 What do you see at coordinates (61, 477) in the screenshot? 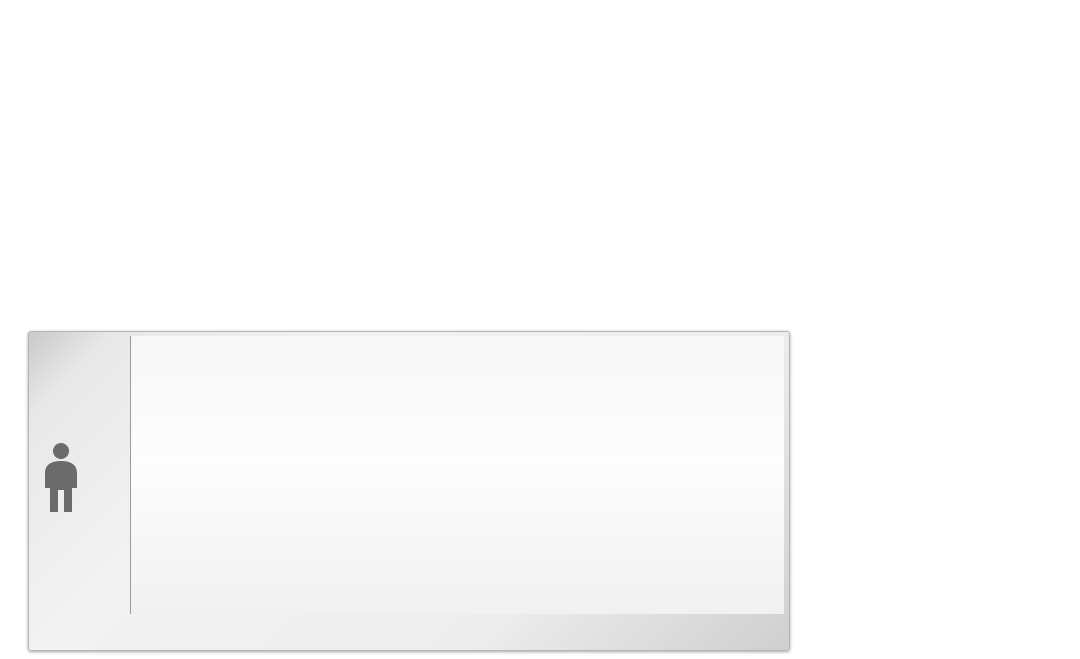
I see `person-silhouette-icon` at bounding box center [61, 477].